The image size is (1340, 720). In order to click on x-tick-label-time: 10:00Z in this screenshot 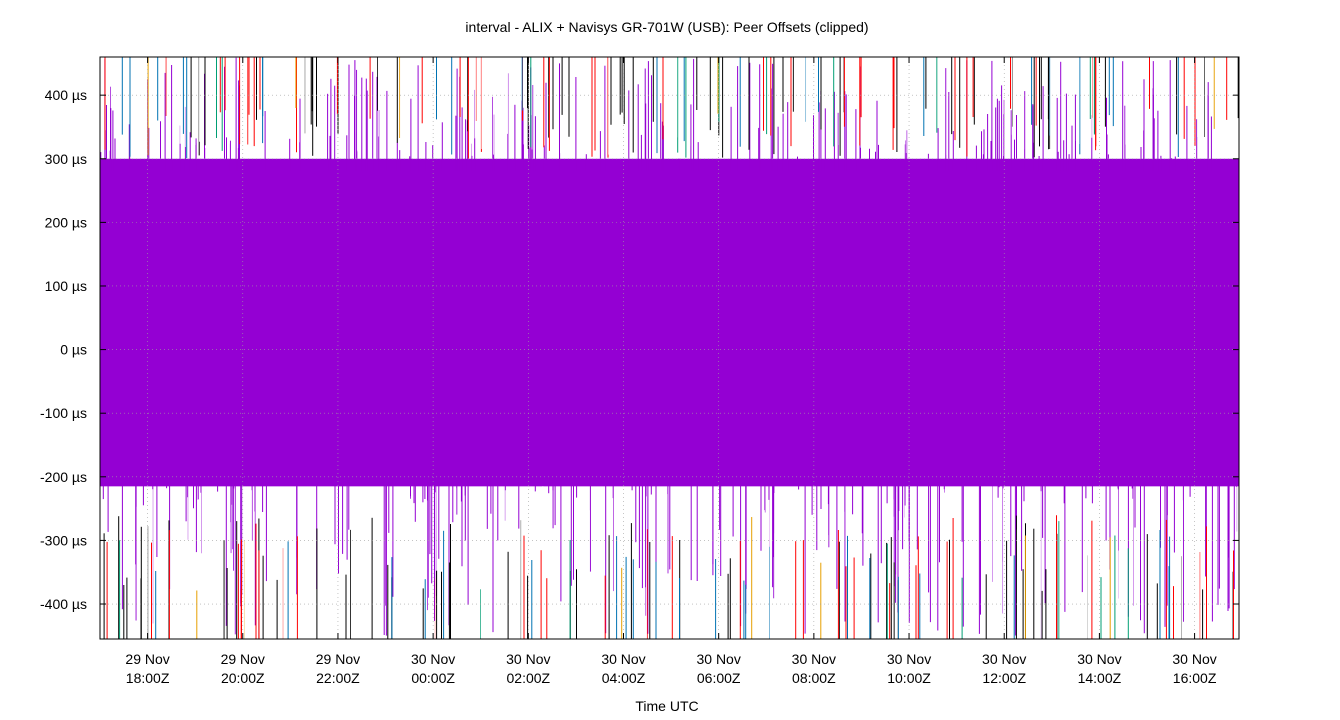, I will do `click(909, 678)`.